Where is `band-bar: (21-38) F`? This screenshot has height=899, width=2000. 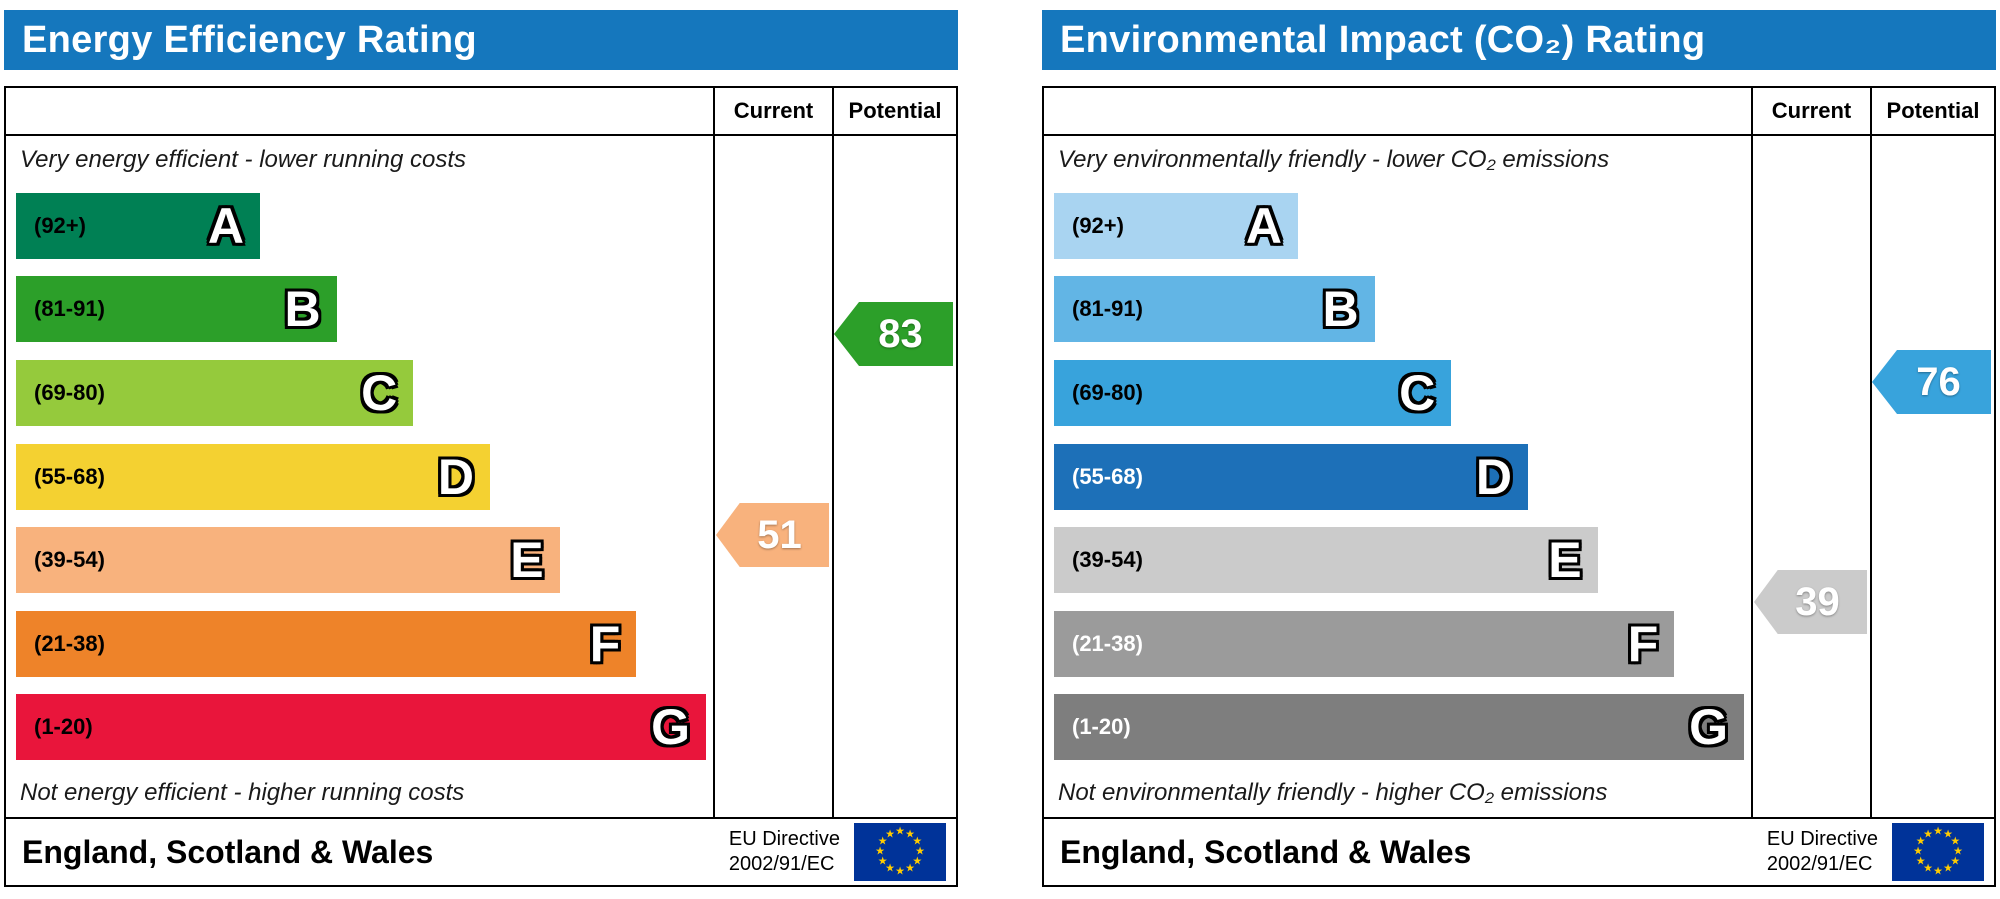 band-bar: (21-38) F is located at coordinates (326, 643).